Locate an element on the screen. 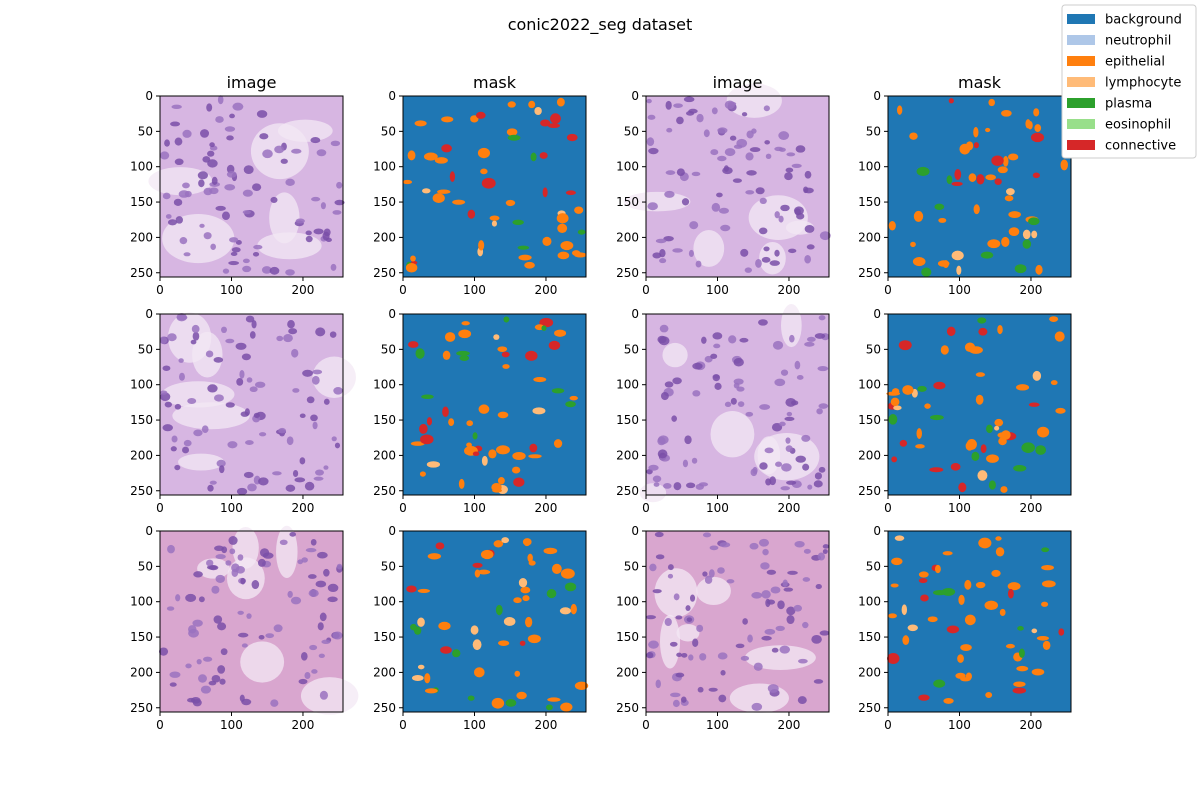  y-tick-label: 0 is located at coordinates (635, 531).